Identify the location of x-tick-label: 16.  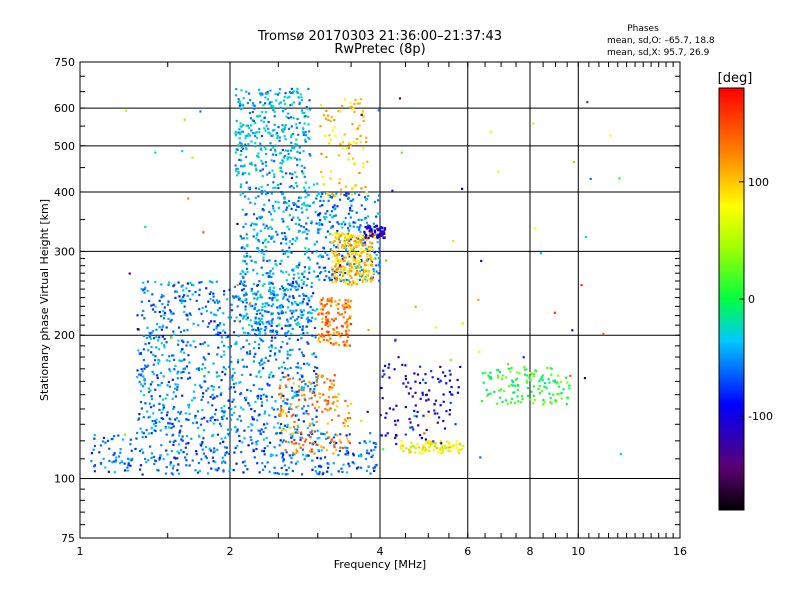
(680, 551).